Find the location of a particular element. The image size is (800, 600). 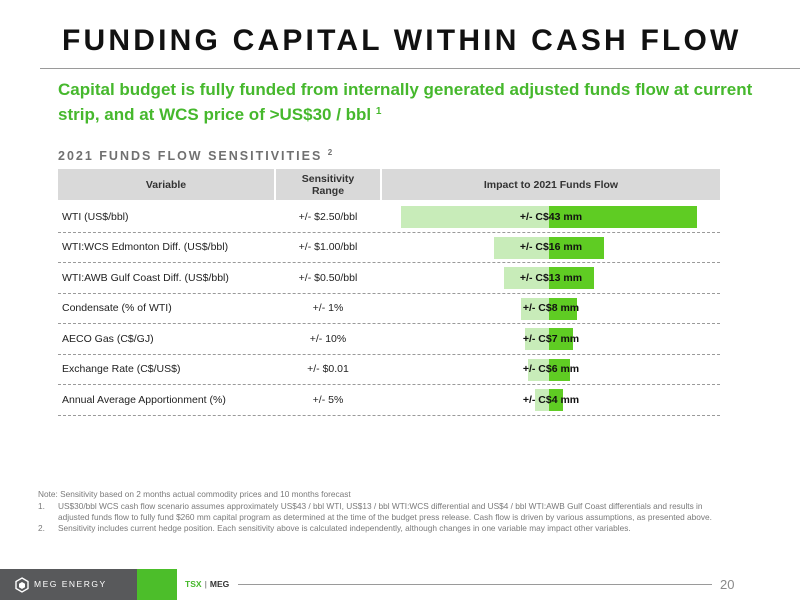

header-range: Sensitivity Range is located at coordinates (328, 184).